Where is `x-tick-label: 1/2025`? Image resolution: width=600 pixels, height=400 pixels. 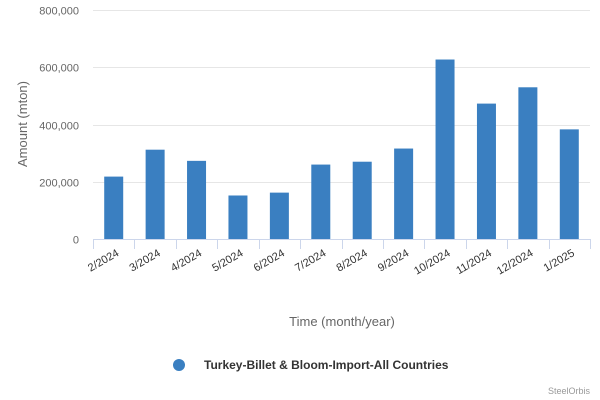 x-tick-label: 1/2025 is located at coordinates (559, 260).